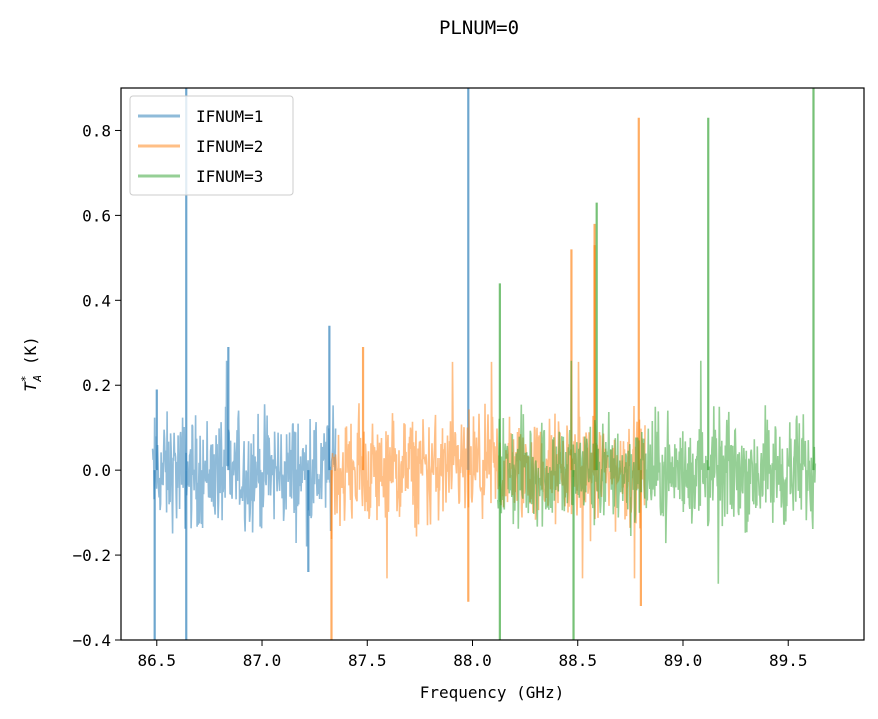  What do you see at coordinates (367, 660) in the screenshot?
I see `x-tick-label: 87.5` at bounding box center [367, 660].